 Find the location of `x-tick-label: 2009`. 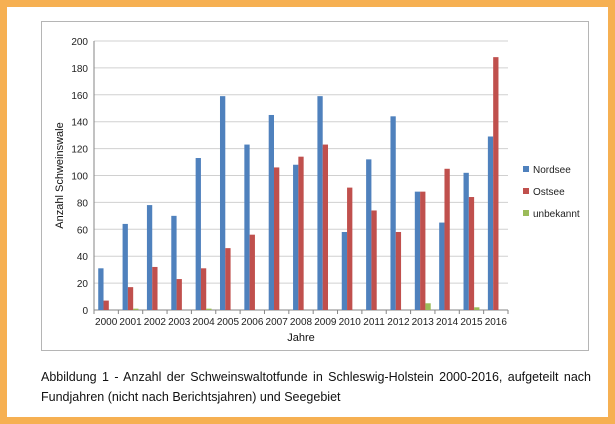

x-tick-label: 2009 is located at coordinates (325, 322).